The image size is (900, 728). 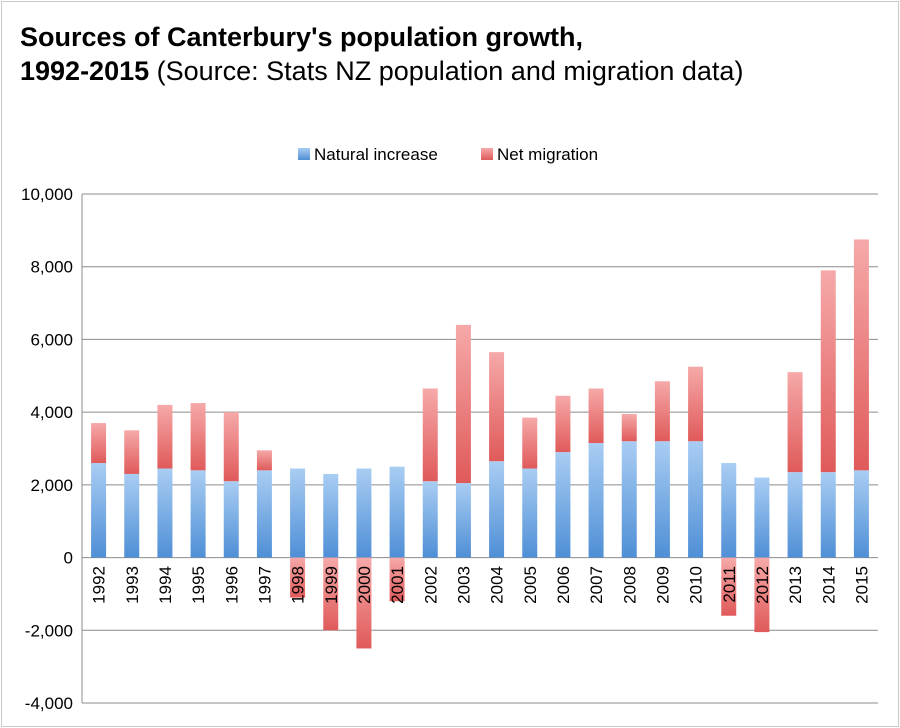 I want to click on x-tick-label: 1992, so click(x=99, y=585).